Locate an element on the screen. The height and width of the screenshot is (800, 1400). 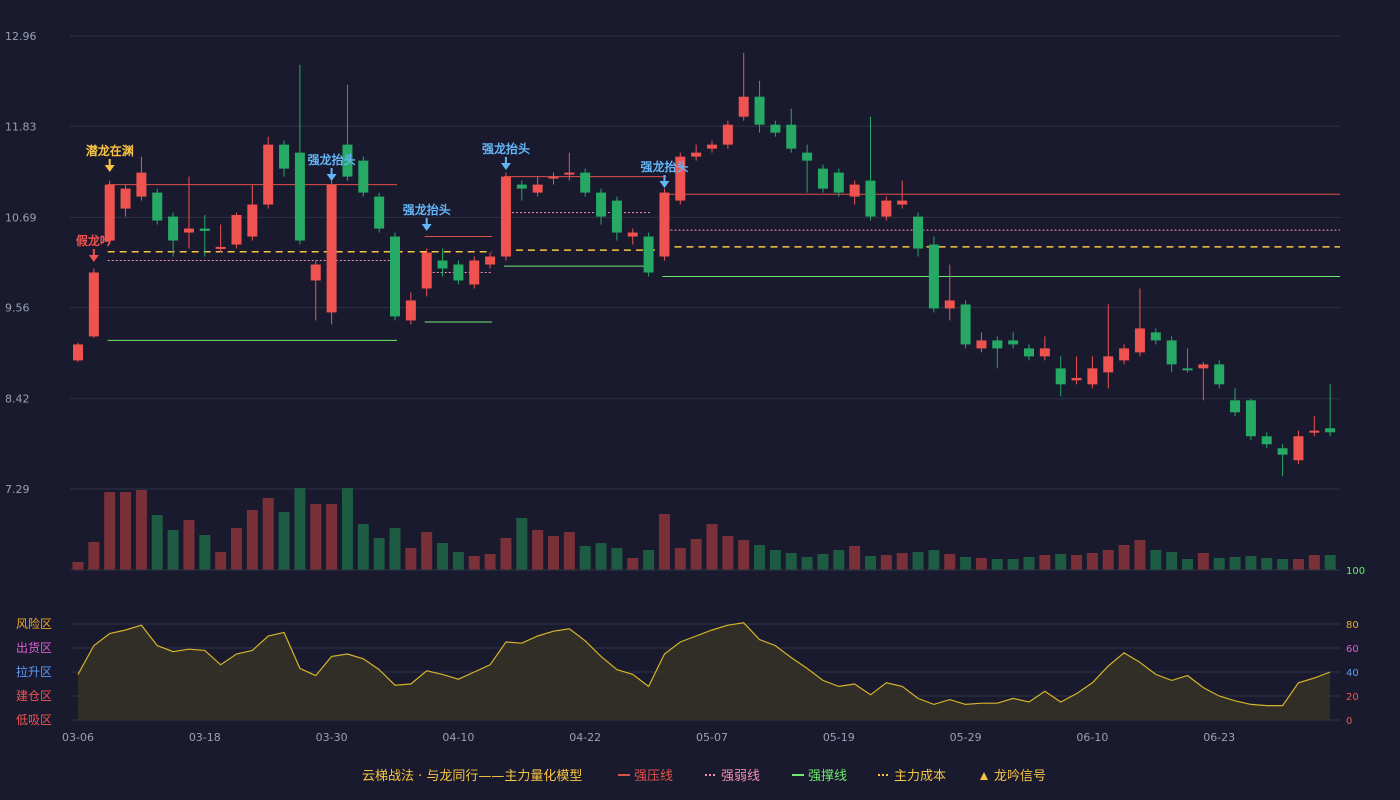
zone-label: 风险区 is located at coordinates (34, 623).